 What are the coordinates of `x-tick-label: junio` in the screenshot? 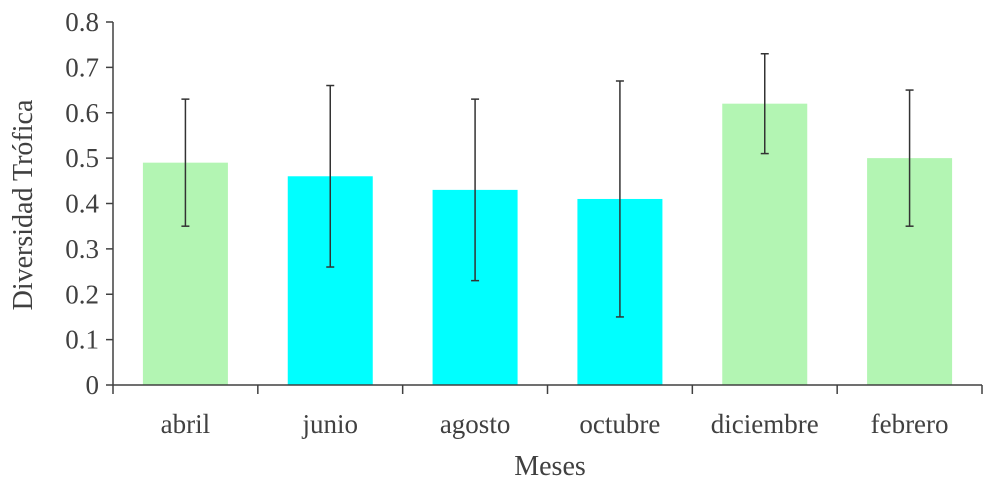 It's located at (329, 424).